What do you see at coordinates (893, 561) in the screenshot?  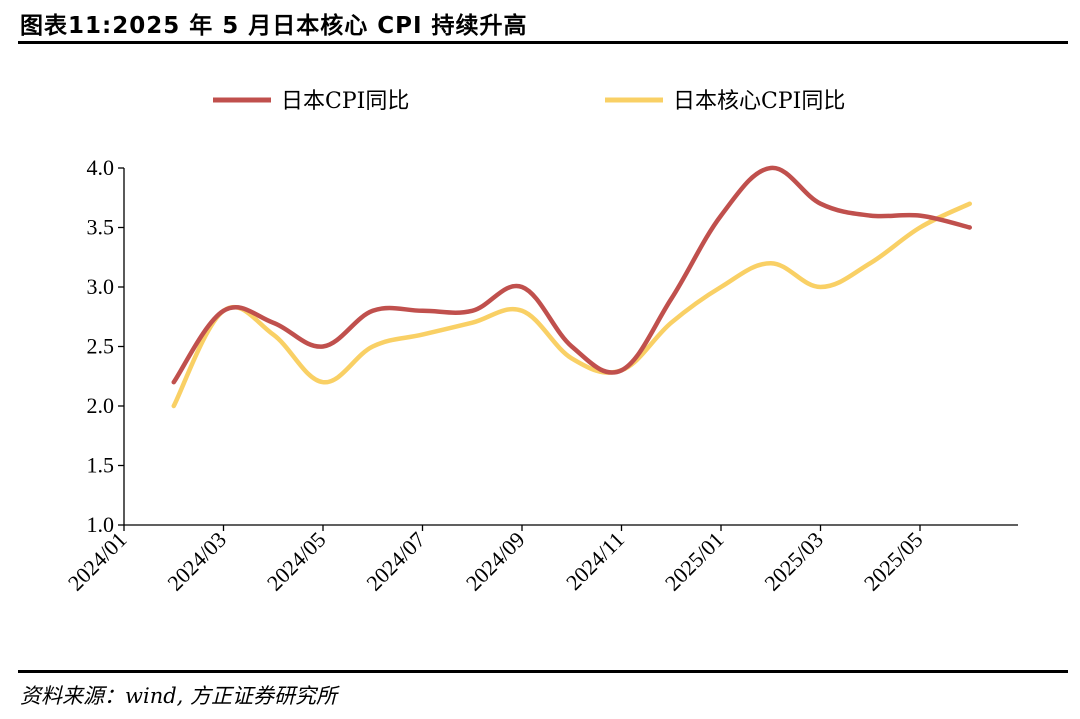 I see `x-tick-label: 2025/05` at bounding box center [893, 561].